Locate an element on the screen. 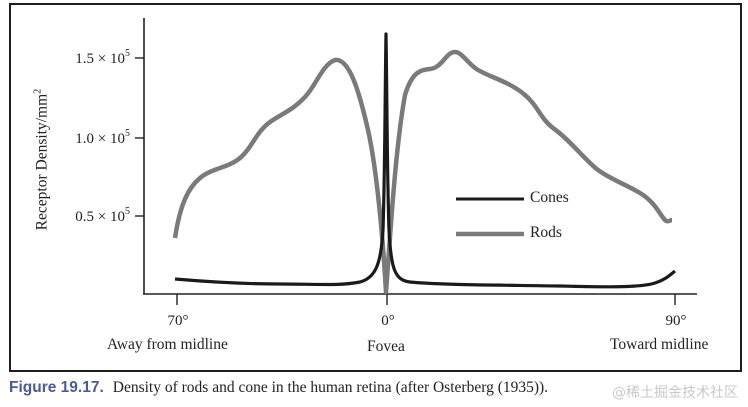 The width and height of the screenshot is (748, 407). figure-number: Figure 19.17. is located at coordinates (56, 387).